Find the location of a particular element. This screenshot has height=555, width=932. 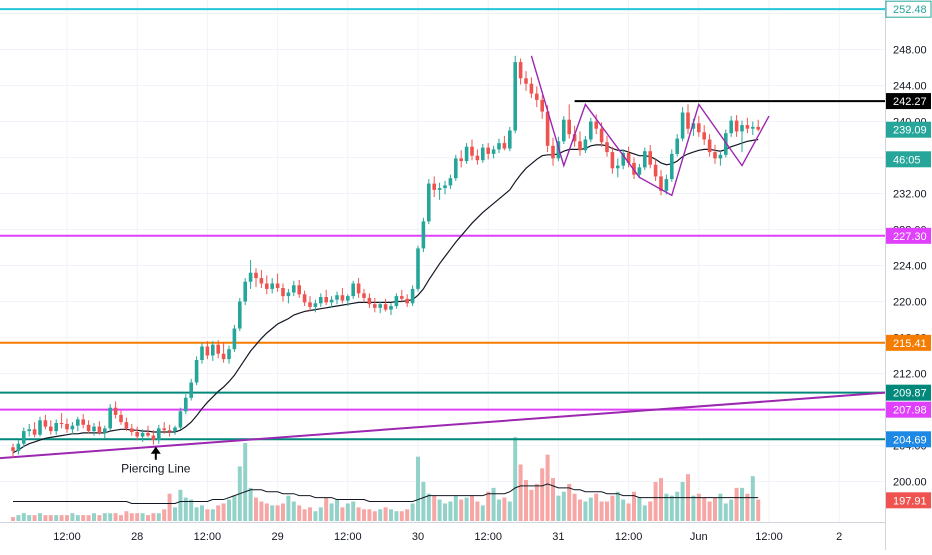

zigzag is located at coordinates (650, 126).